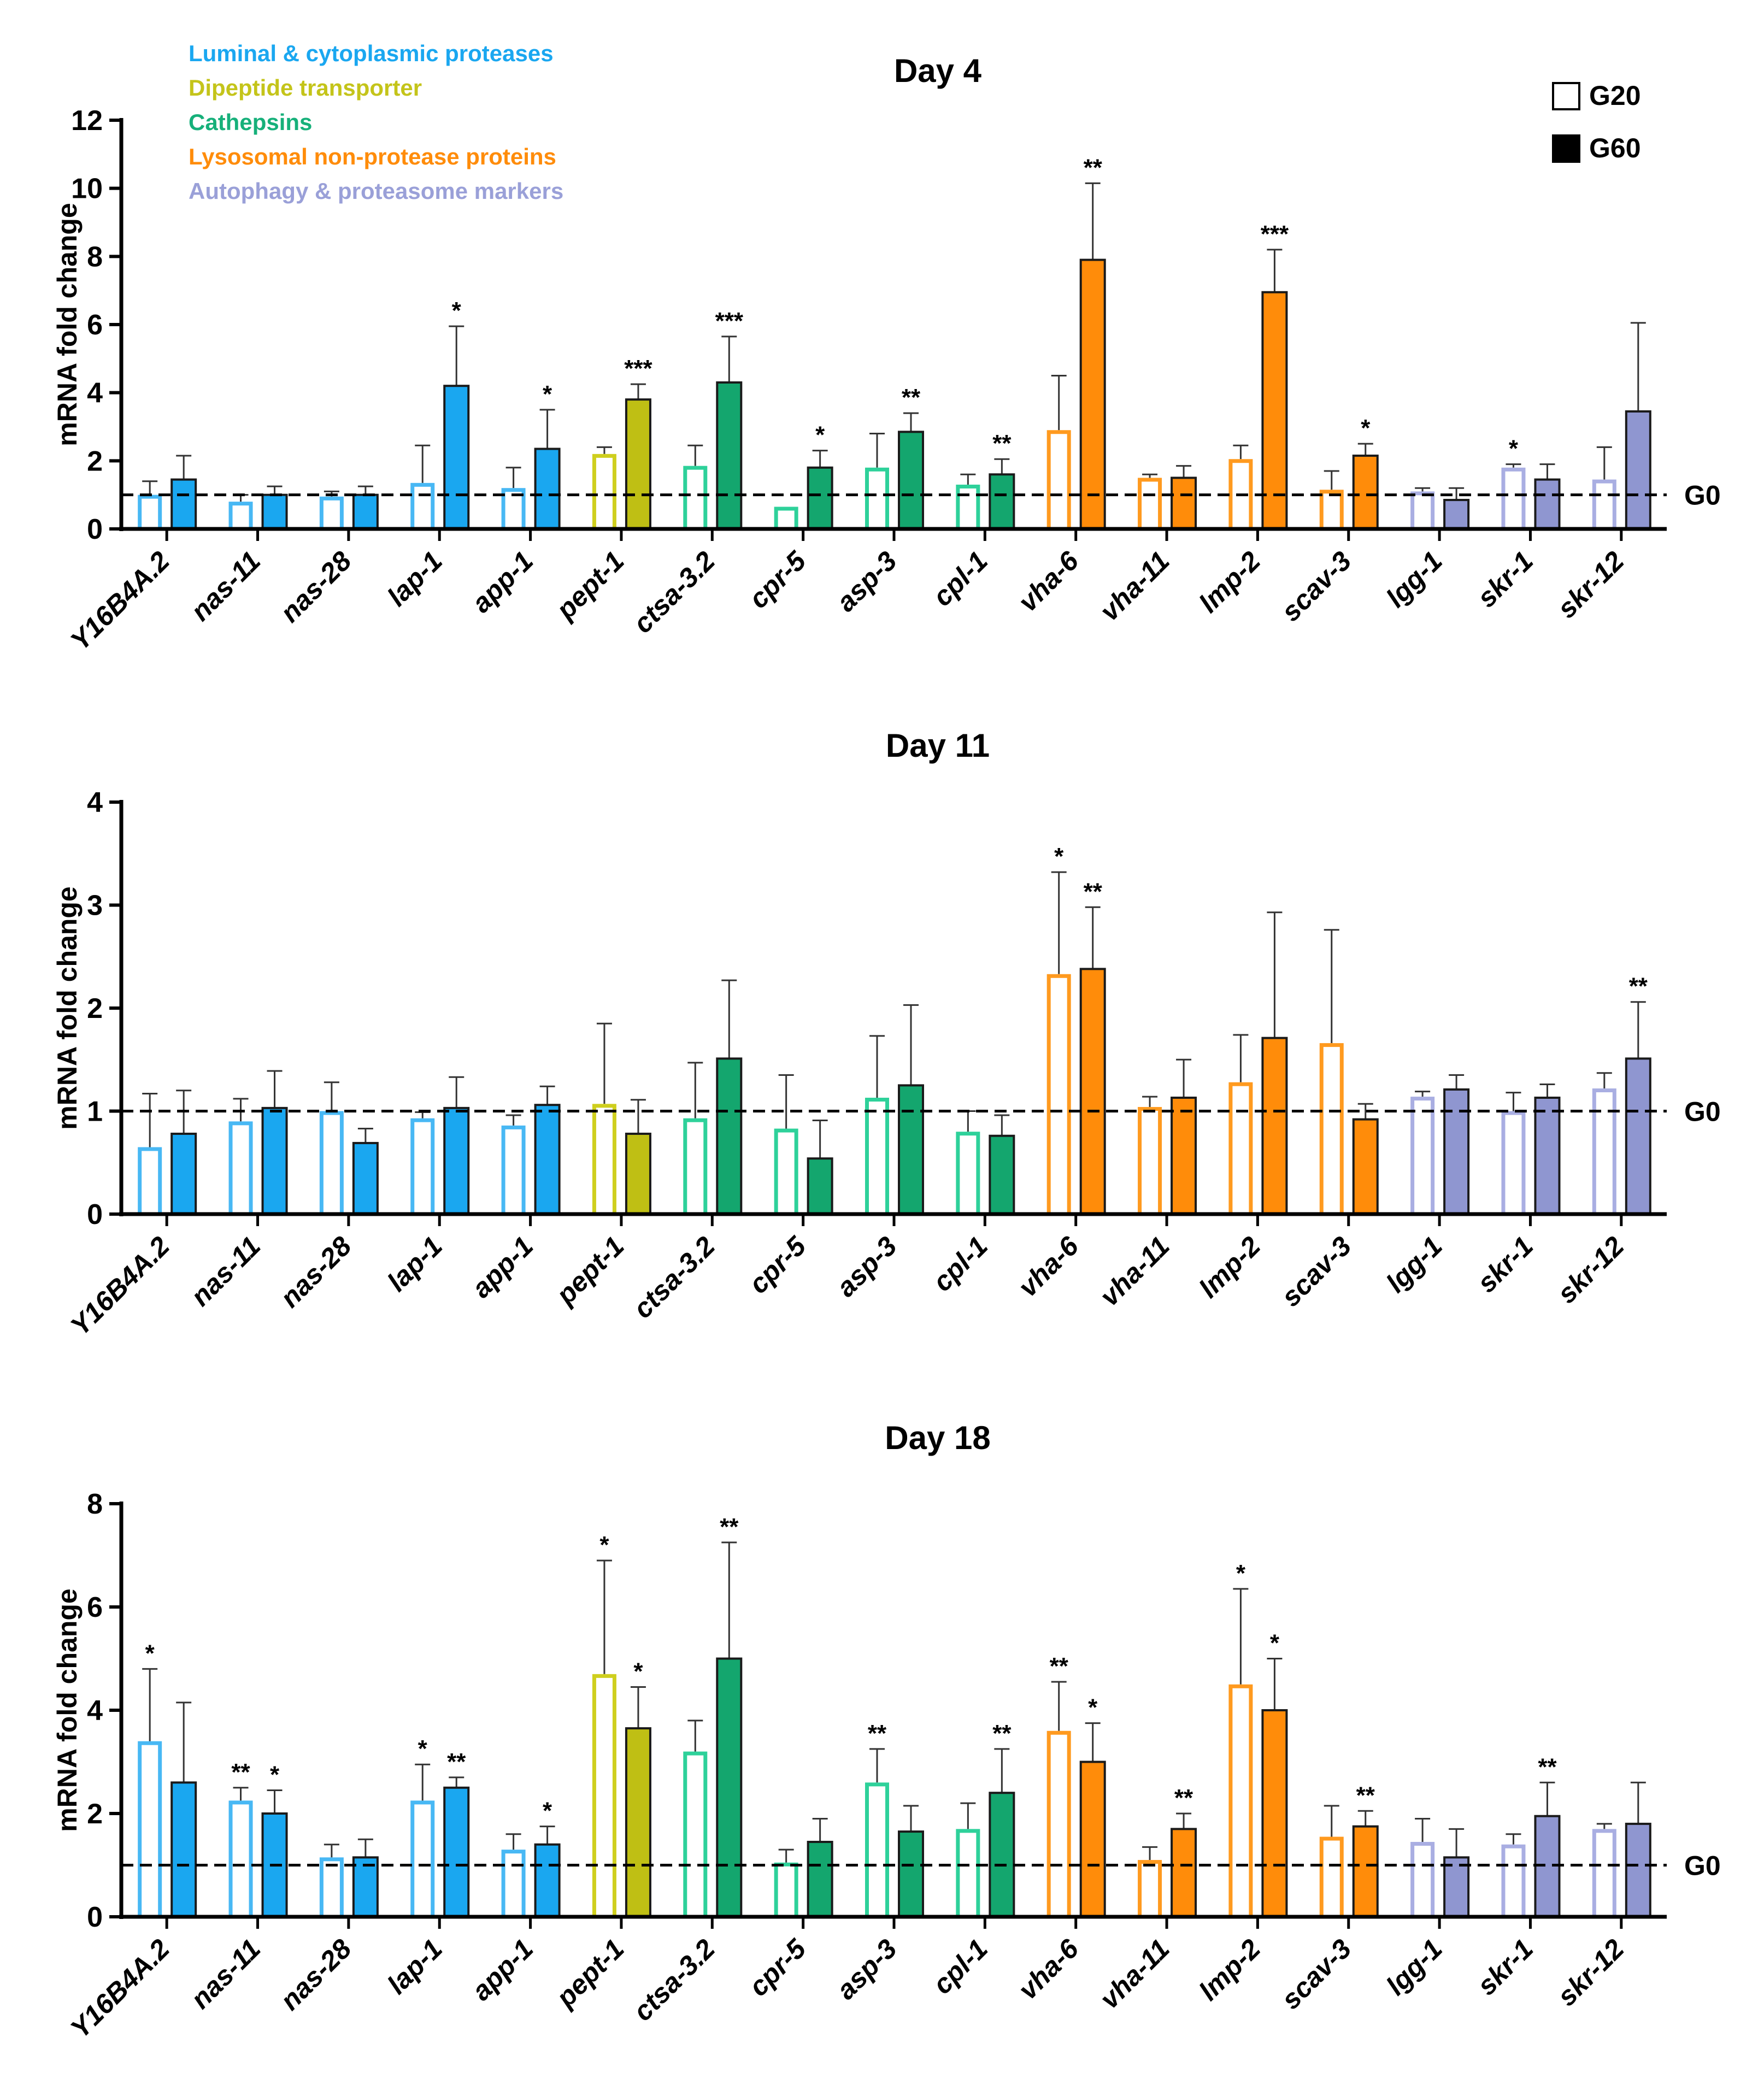 Image resolution: width=1764 pixels, height=2096 pixels. I want to click on significance-g60-app-1: *, so click(547, 1811).